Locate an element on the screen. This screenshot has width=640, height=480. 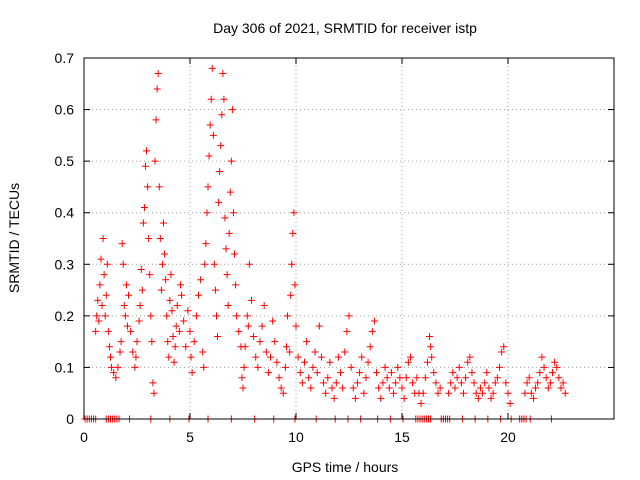
y-tick-label: 0 is located at coordinates (70, 419).